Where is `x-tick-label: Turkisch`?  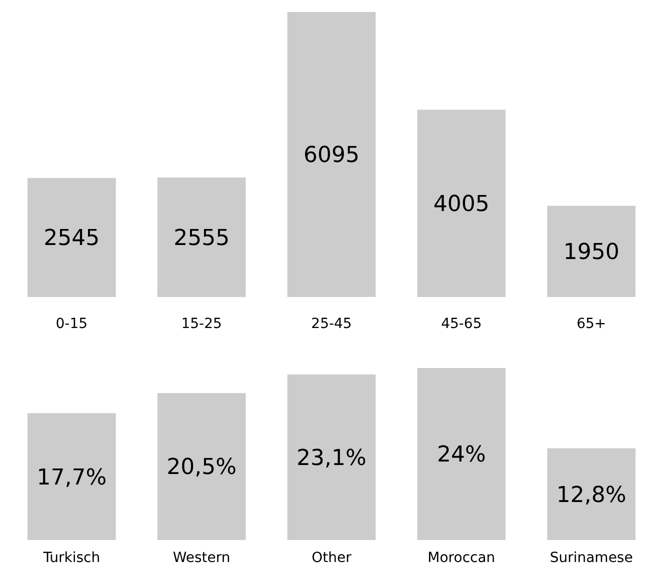
x-tick-label: Turkisch is located at coordinates (71, 558).